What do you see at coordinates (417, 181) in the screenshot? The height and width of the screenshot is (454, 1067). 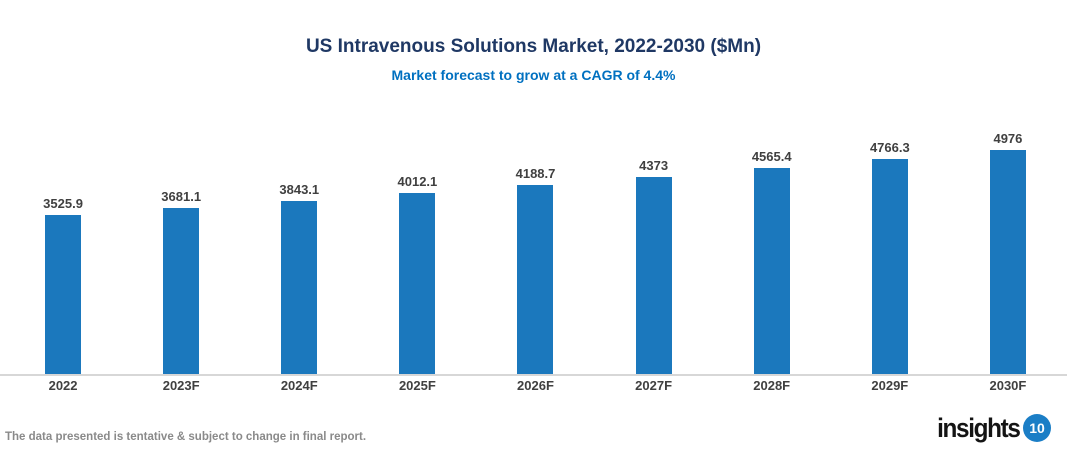 I see `bar-value-label: 4012.1` at bounding box center [417, 181].